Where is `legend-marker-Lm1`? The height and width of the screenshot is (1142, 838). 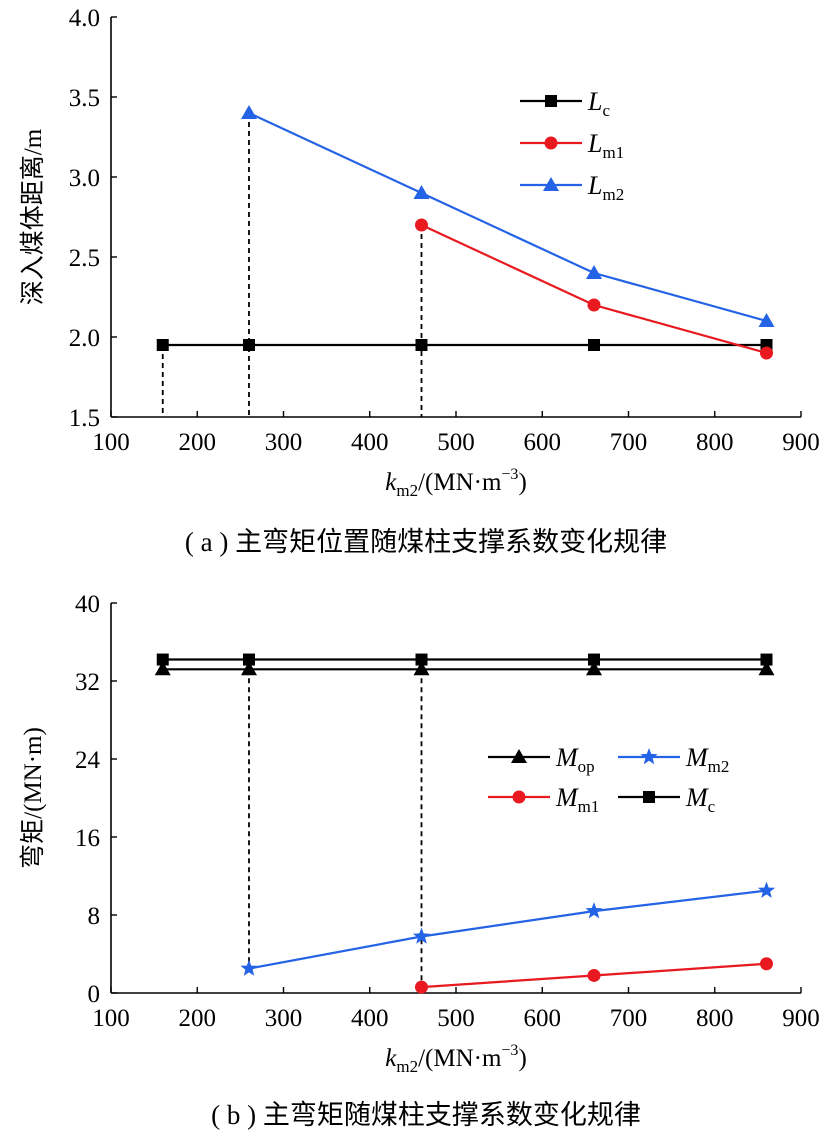
legend-marker-Lm1 is located at coordinates (551, 143).